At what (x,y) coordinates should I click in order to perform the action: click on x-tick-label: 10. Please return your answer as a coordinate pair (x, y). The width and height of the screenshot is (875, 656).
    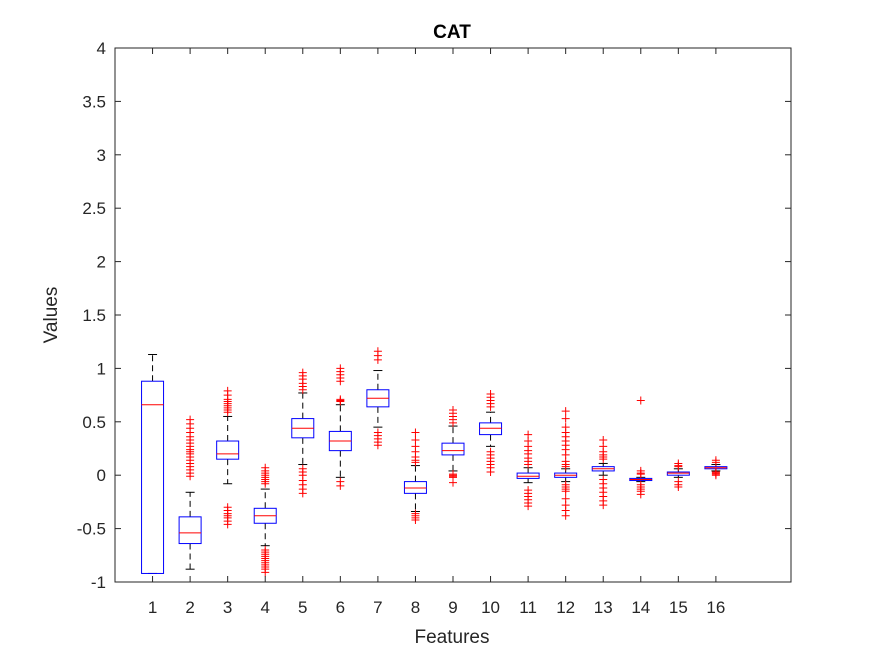
    Looking at the image, I should click on (490, 607).